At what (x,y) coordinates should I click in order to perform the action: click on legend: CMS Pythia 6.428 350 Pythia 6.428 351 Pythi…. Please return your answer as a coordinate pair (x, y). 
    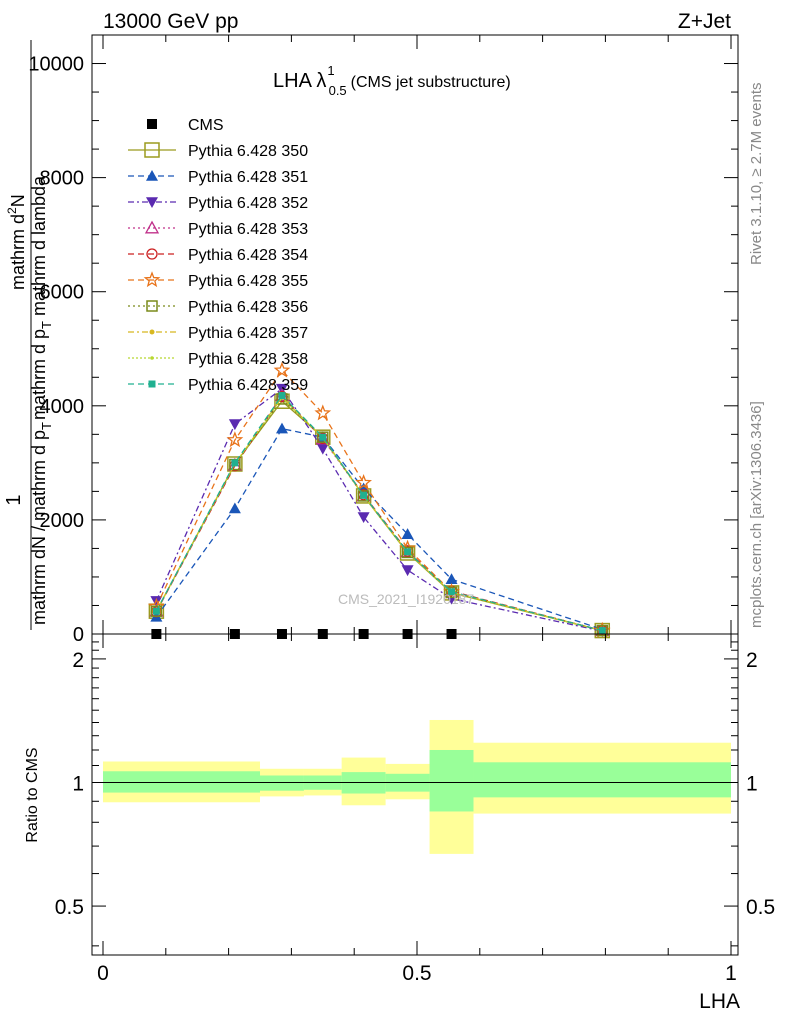
    Looking at the image, I should click on (218, 255).